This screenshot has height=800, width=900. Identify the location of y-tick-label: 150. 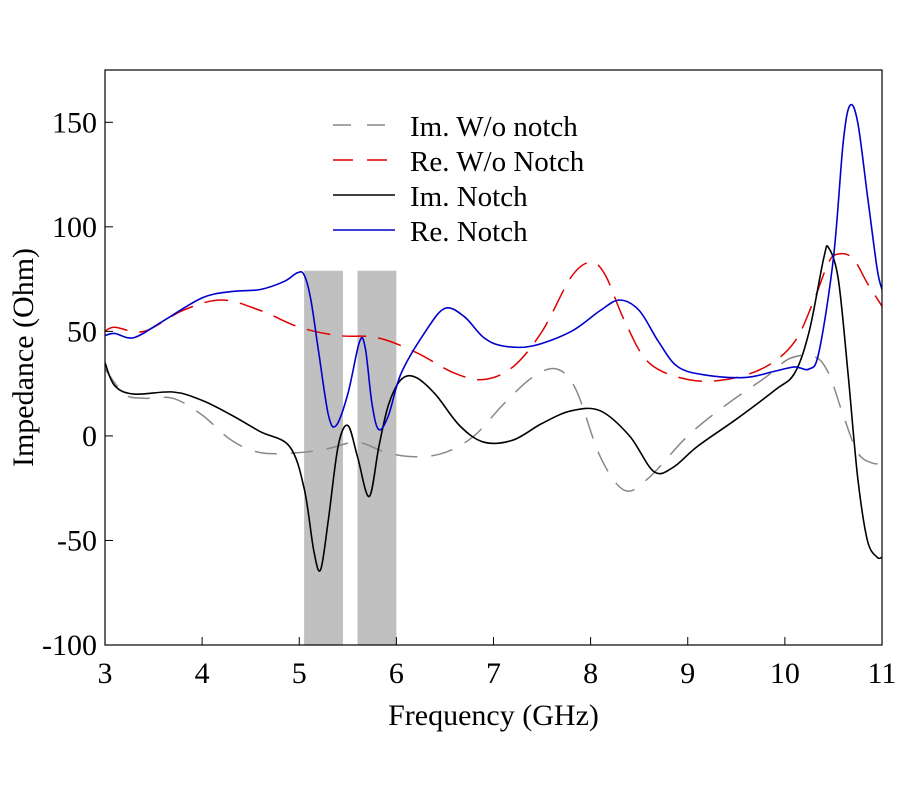
(74, 122).